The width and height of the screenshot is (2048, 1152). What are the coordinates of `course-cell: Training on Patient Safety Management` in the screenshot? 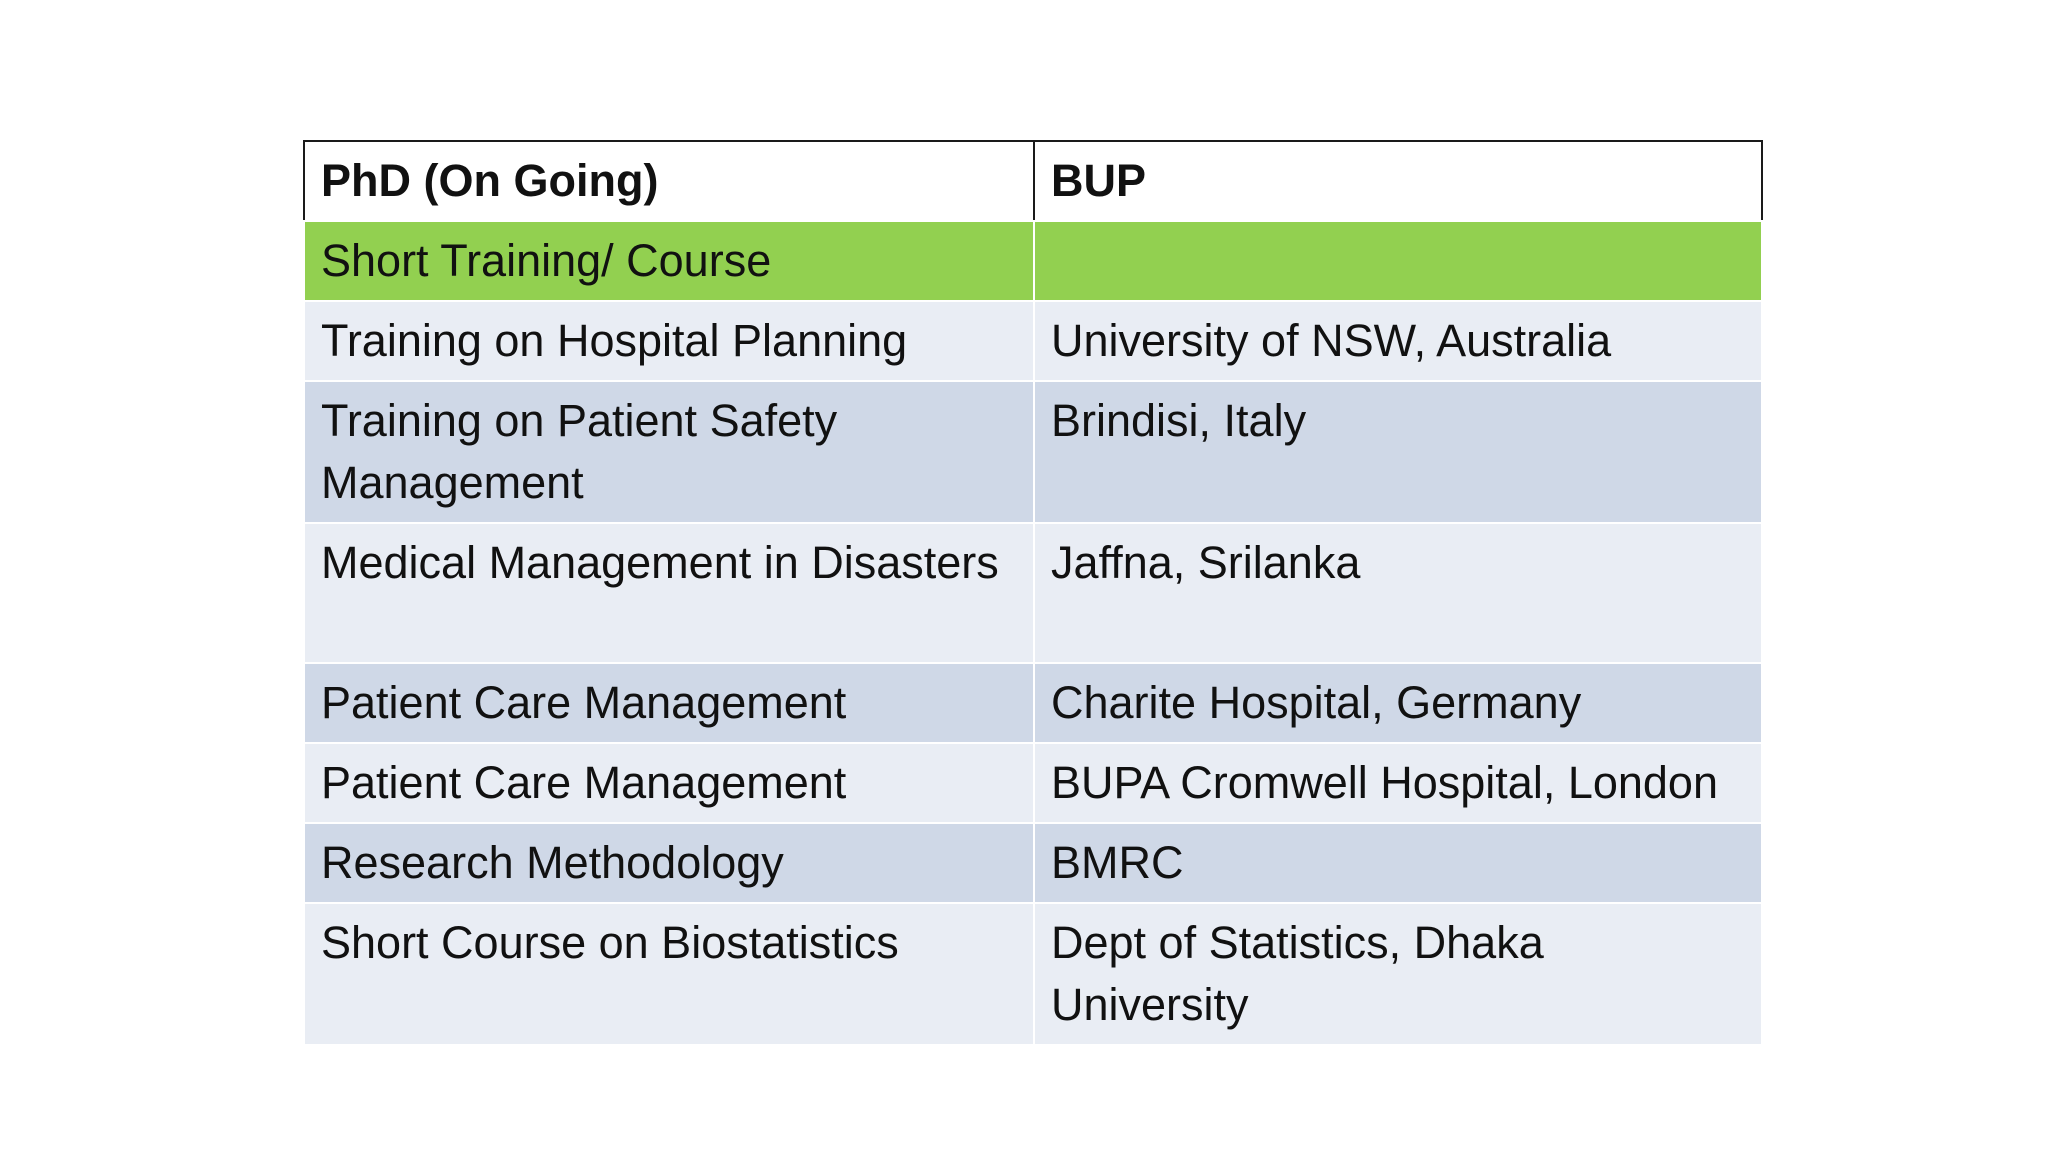 It's located at (669, 452).